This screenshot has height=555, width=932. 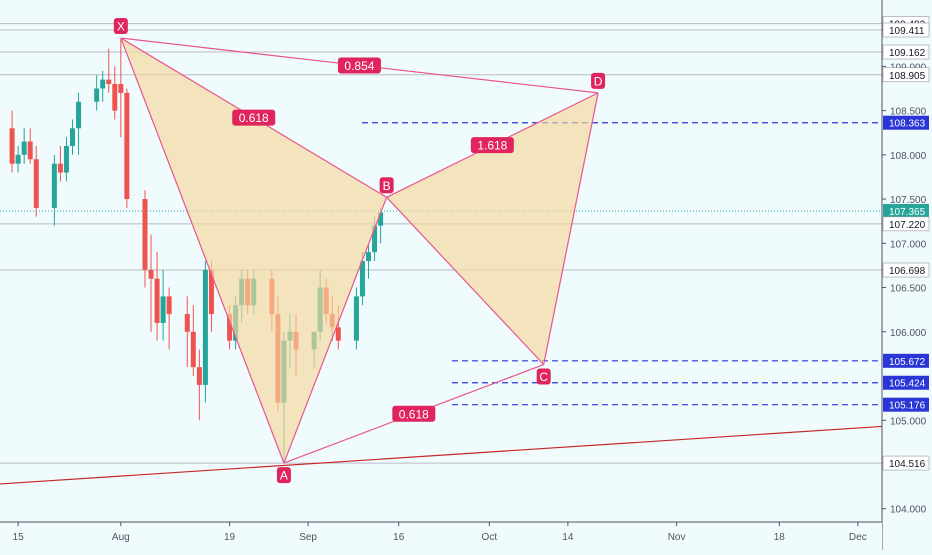 I want to click on price-tick-label: 107.500, so click(x=908, y=200).